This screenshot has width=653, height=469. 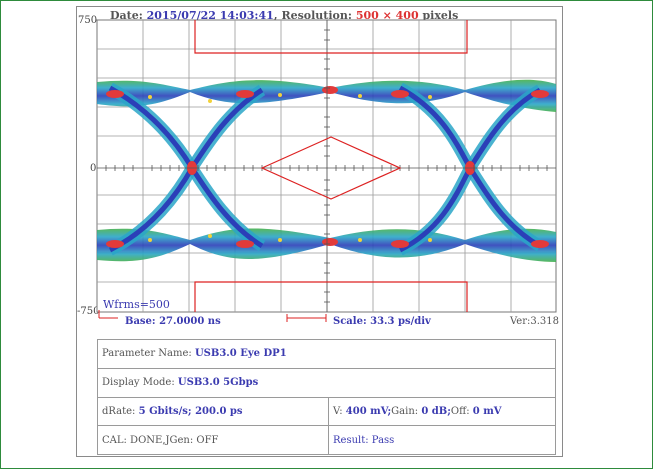 I want to click on base-time-label: Base: 27.0000 ns, so click(x=173, y=321).